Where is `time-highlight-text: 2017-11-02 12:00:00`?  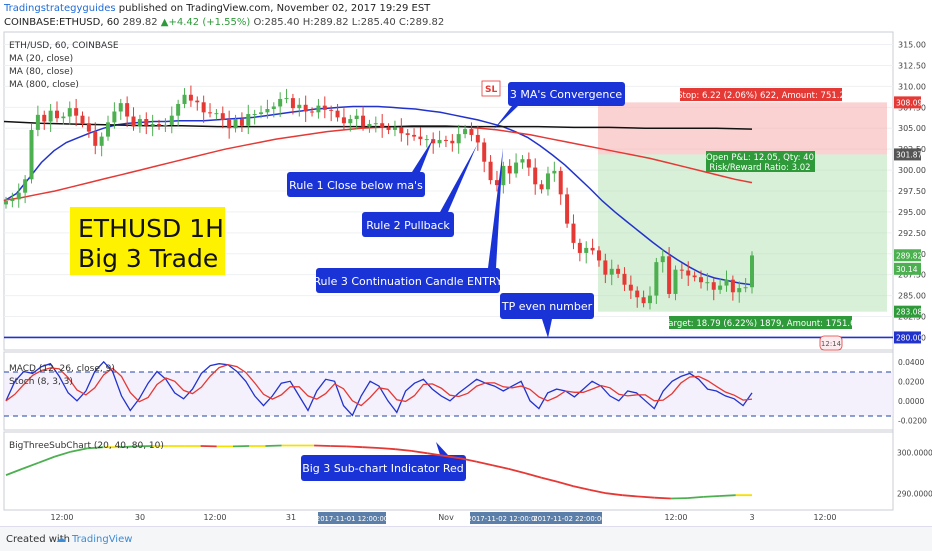
time-highlight-text: 2017-11-02 12:00:00 is located at coordinates (503, 519).